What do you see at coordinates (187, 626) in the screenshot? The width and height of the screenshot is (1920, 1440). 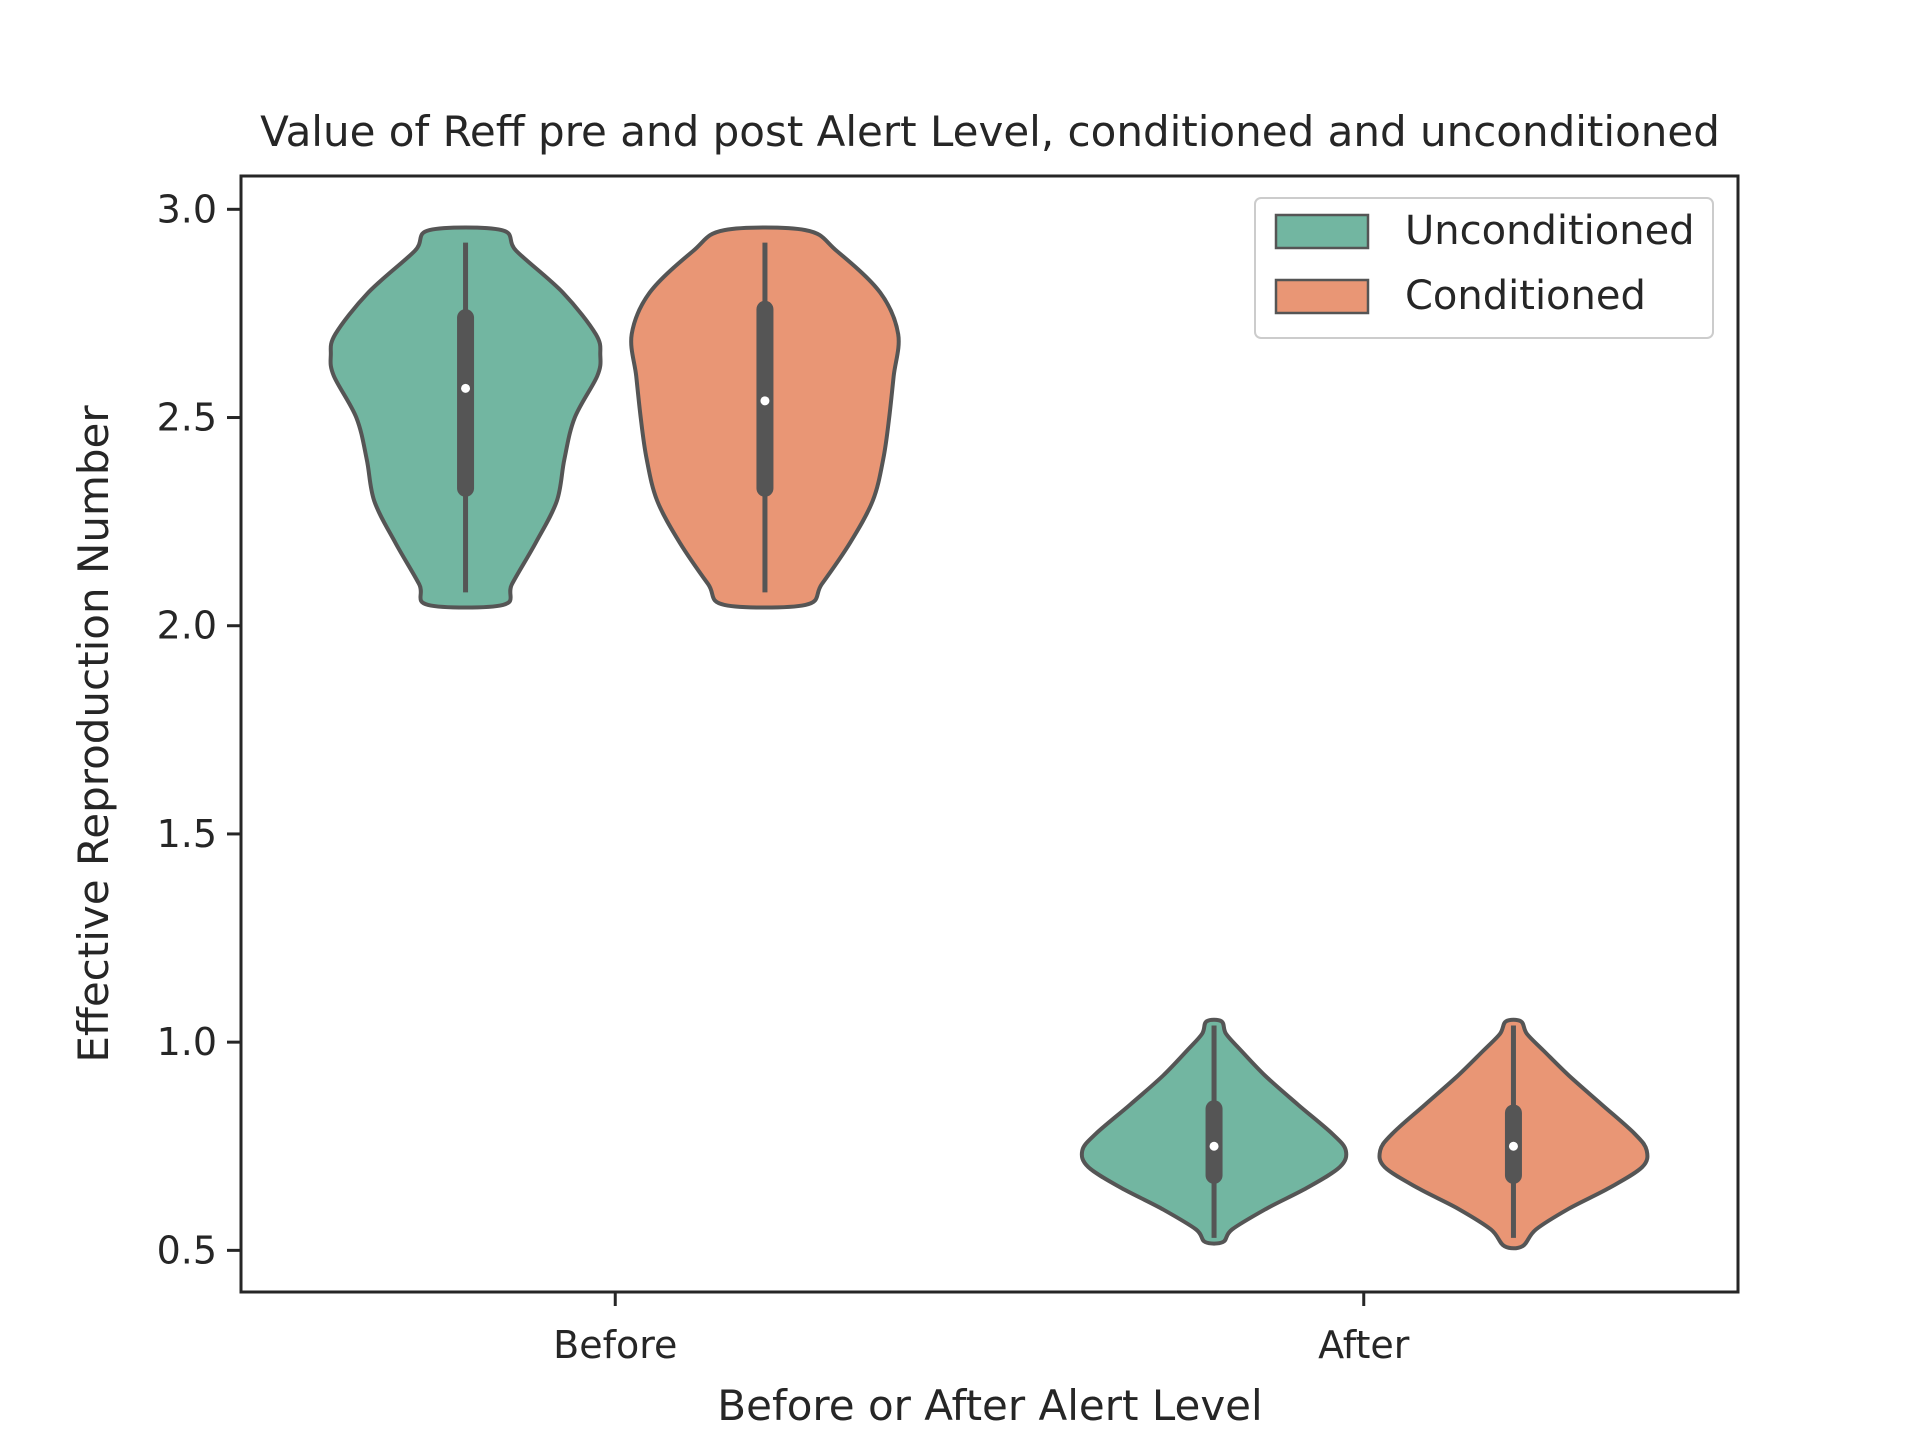 I see `y-tick-label: 2.0` at bounding box center [187, 626].